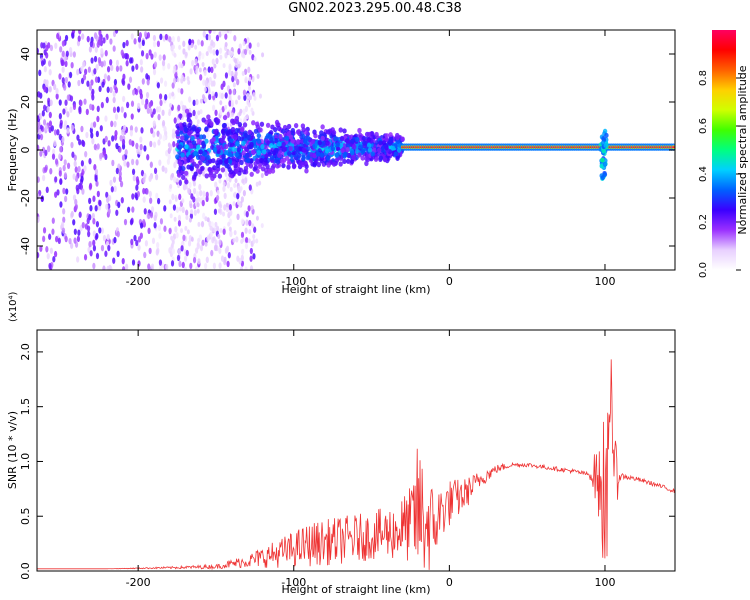 The height and width of the screenshot is (600, 750). Describe the element at coordinates (12, 450) in the screenshot. I see `snr-y-label: SNR (10 * v/v)` at that location.